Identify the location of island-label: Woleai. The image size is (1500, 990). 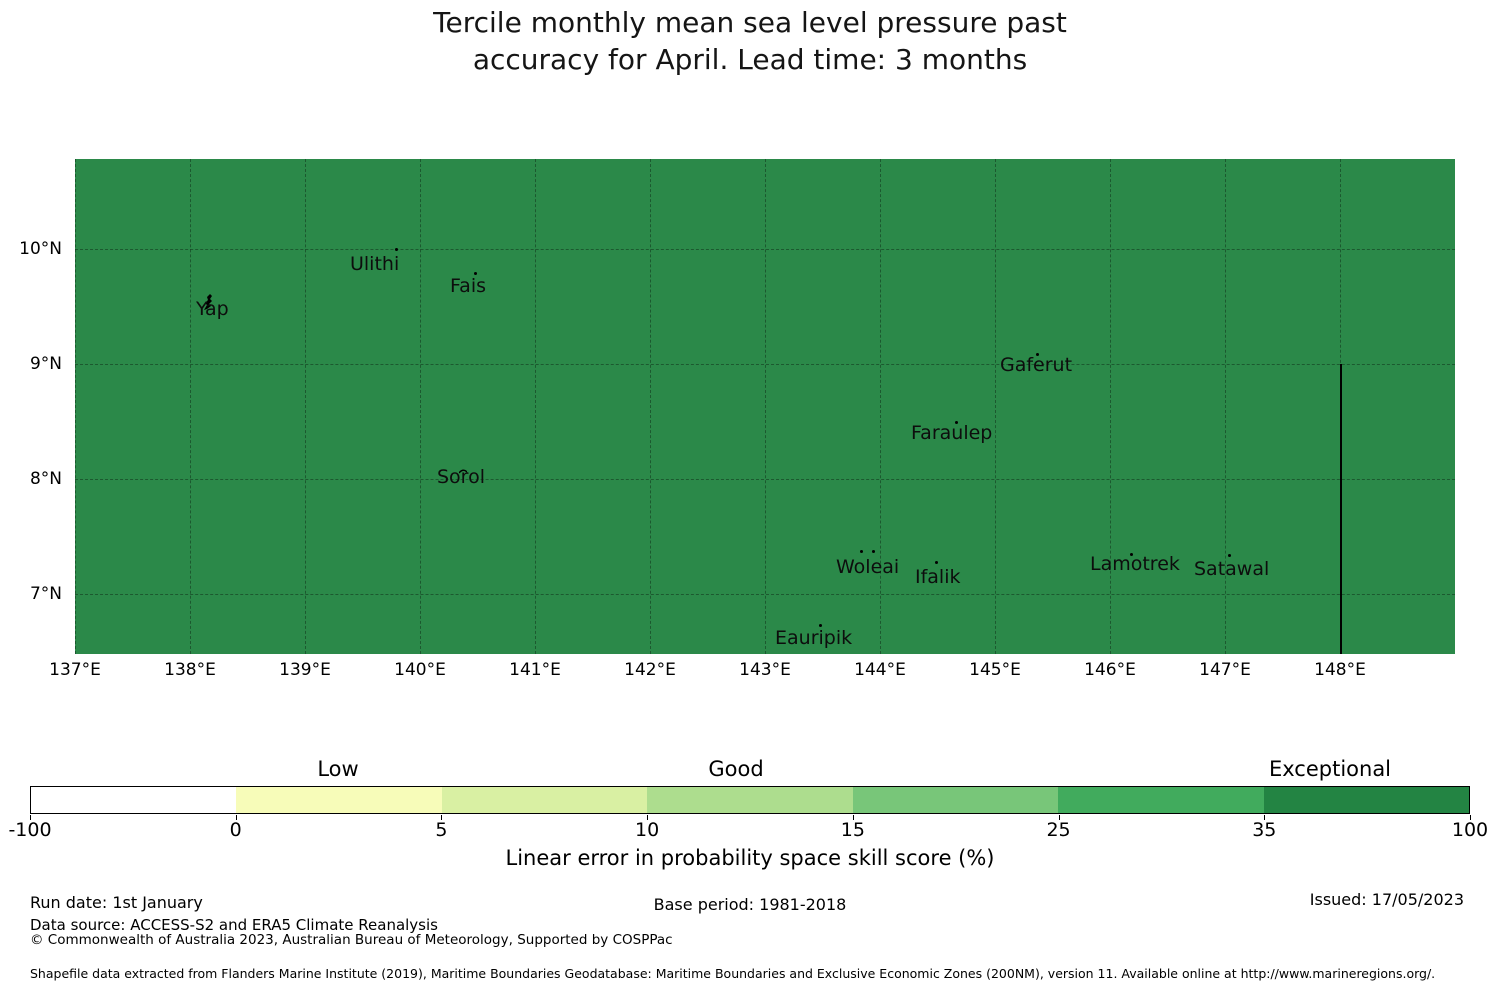
(868, 567).